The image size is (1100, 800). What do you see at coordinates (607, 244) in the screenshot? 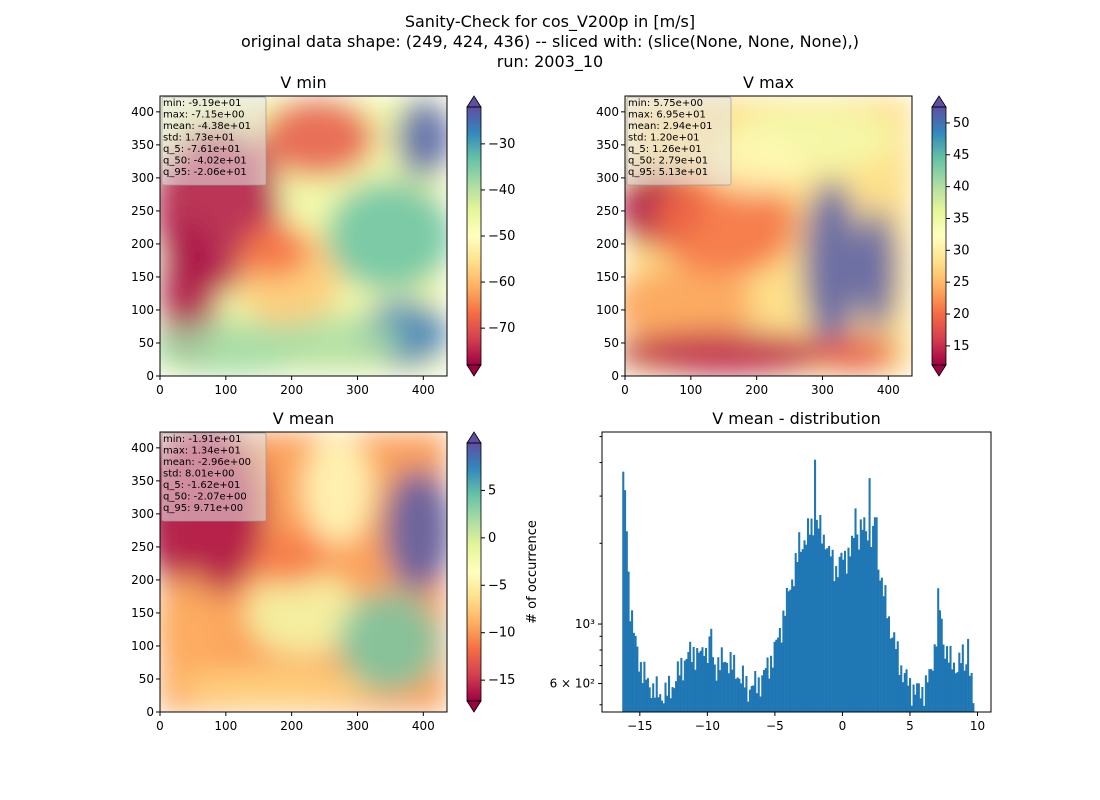
I see `y-tick-label: 200` at bounding box center [607, 244].